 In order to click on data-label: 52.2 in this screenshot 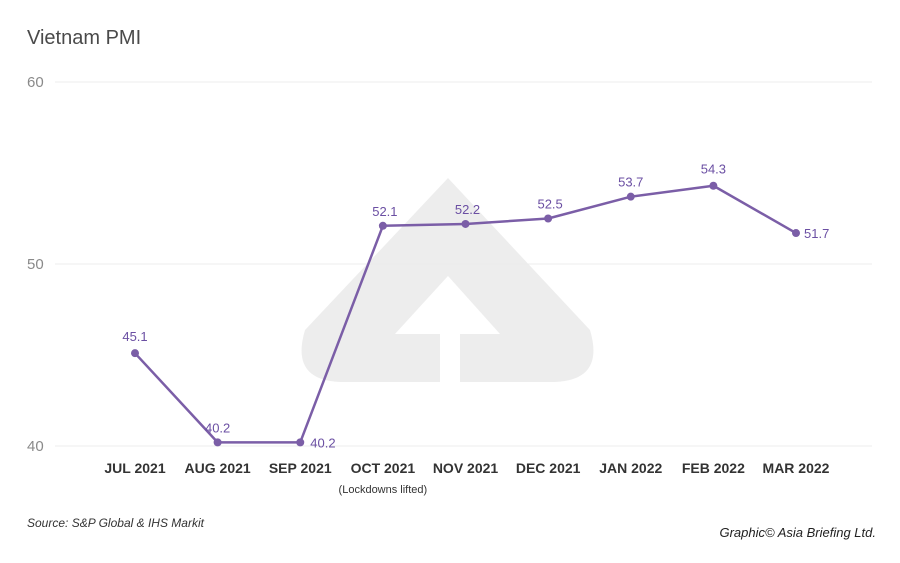, I will do `click(467, 209)`.